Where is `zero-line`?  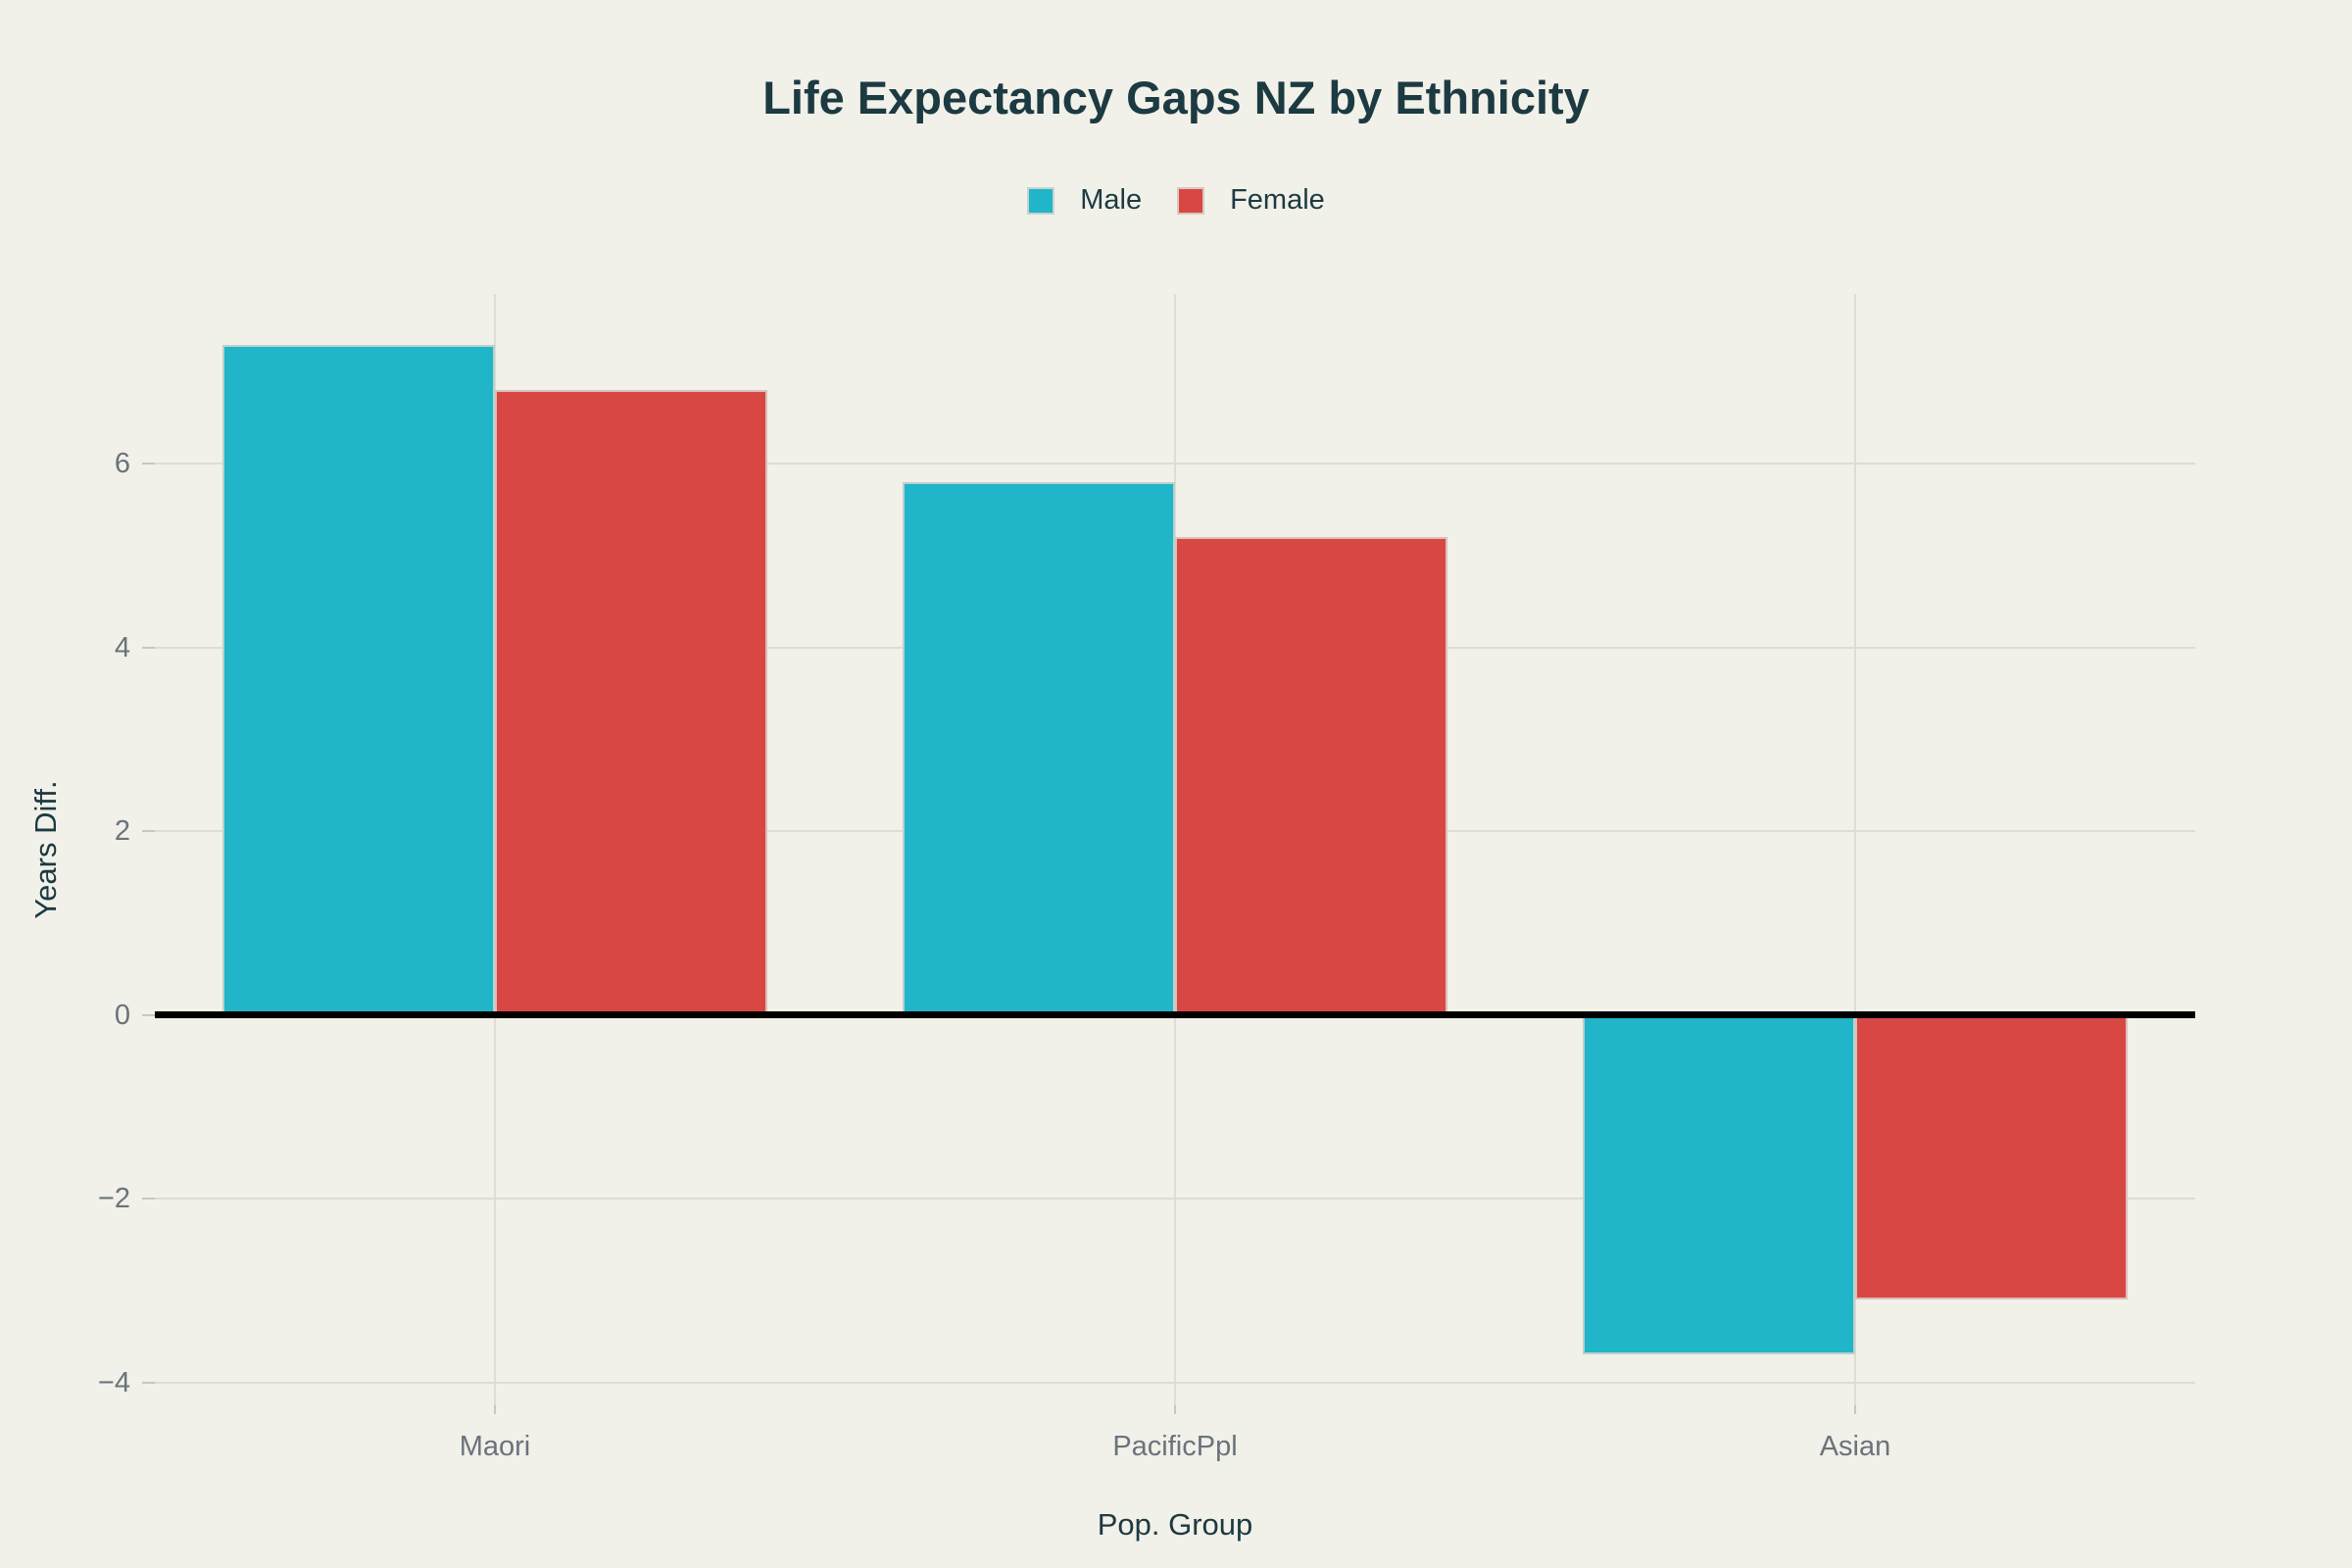 zero-line is located at coordinates (1175, 1015).